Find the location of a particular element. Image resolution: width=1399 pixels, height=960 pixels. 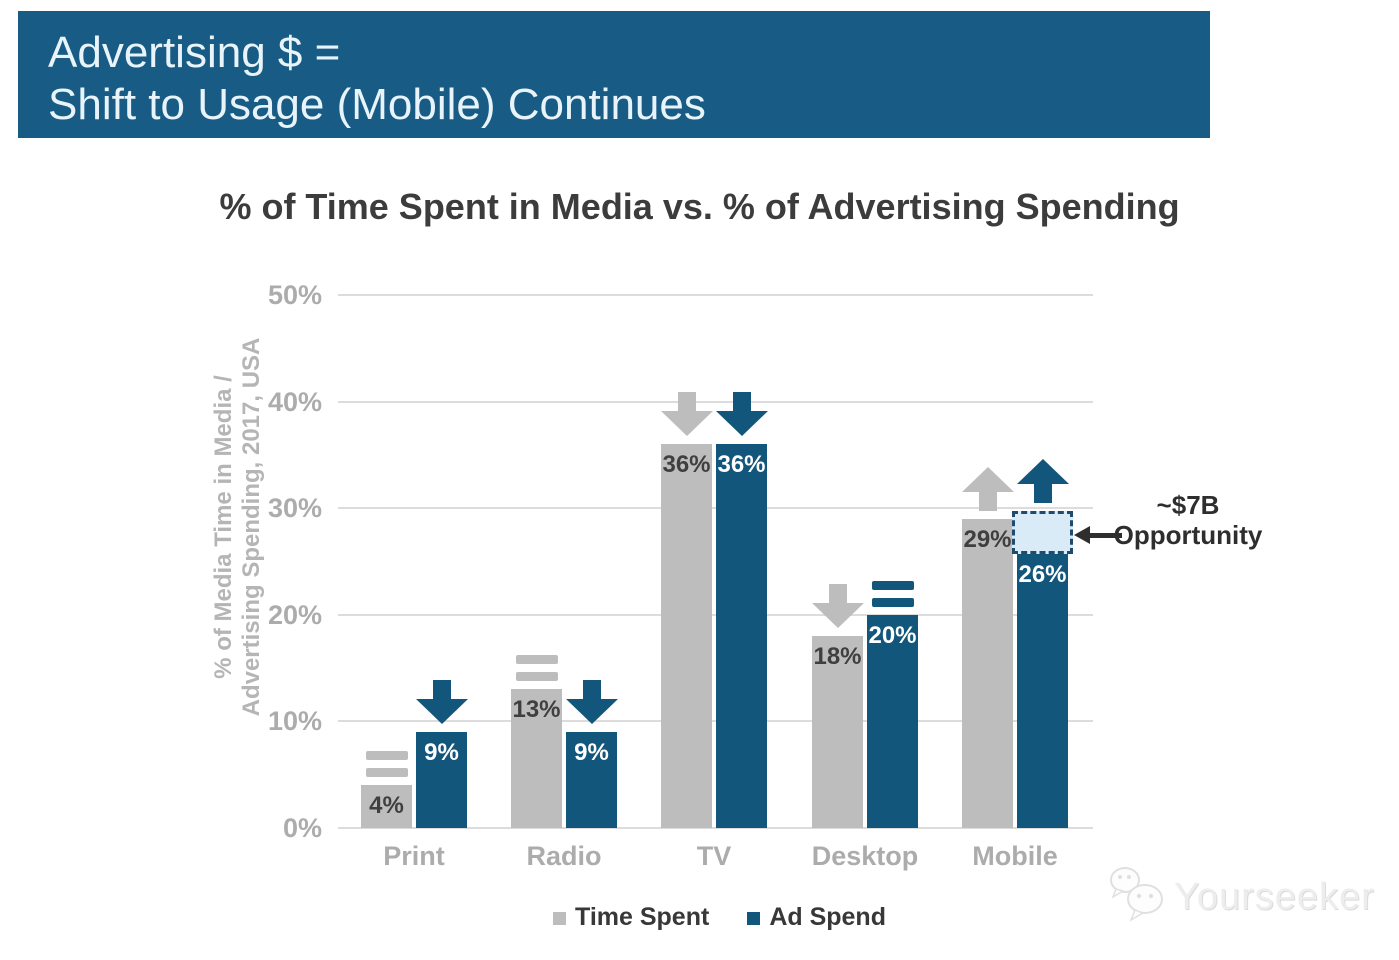

x-axis-label-desktop: Desktop is located at coordinates (865, 856).